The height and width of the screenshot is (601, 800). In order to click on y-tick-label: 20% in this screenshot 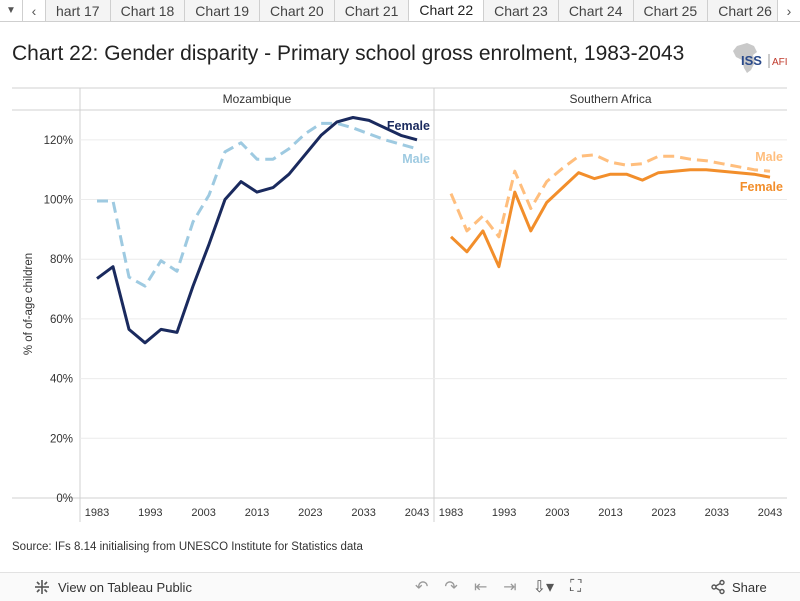, I will do `click(61, 439)`.